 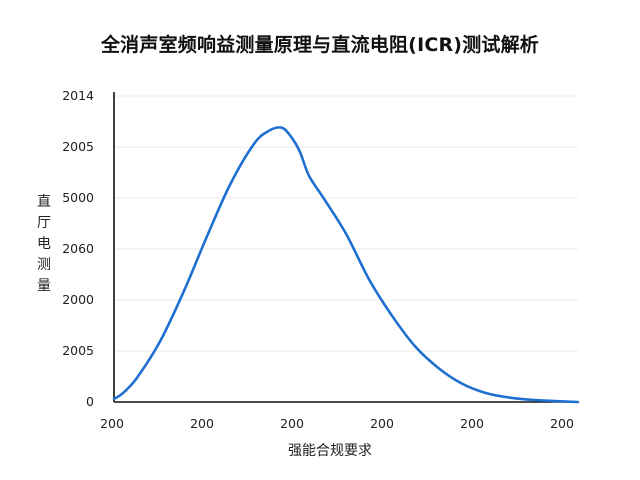 What do you see at coordinates (78, 95) in the screenshot?
I see `y-tick-label: 2014` at bounding box center [78, 95].